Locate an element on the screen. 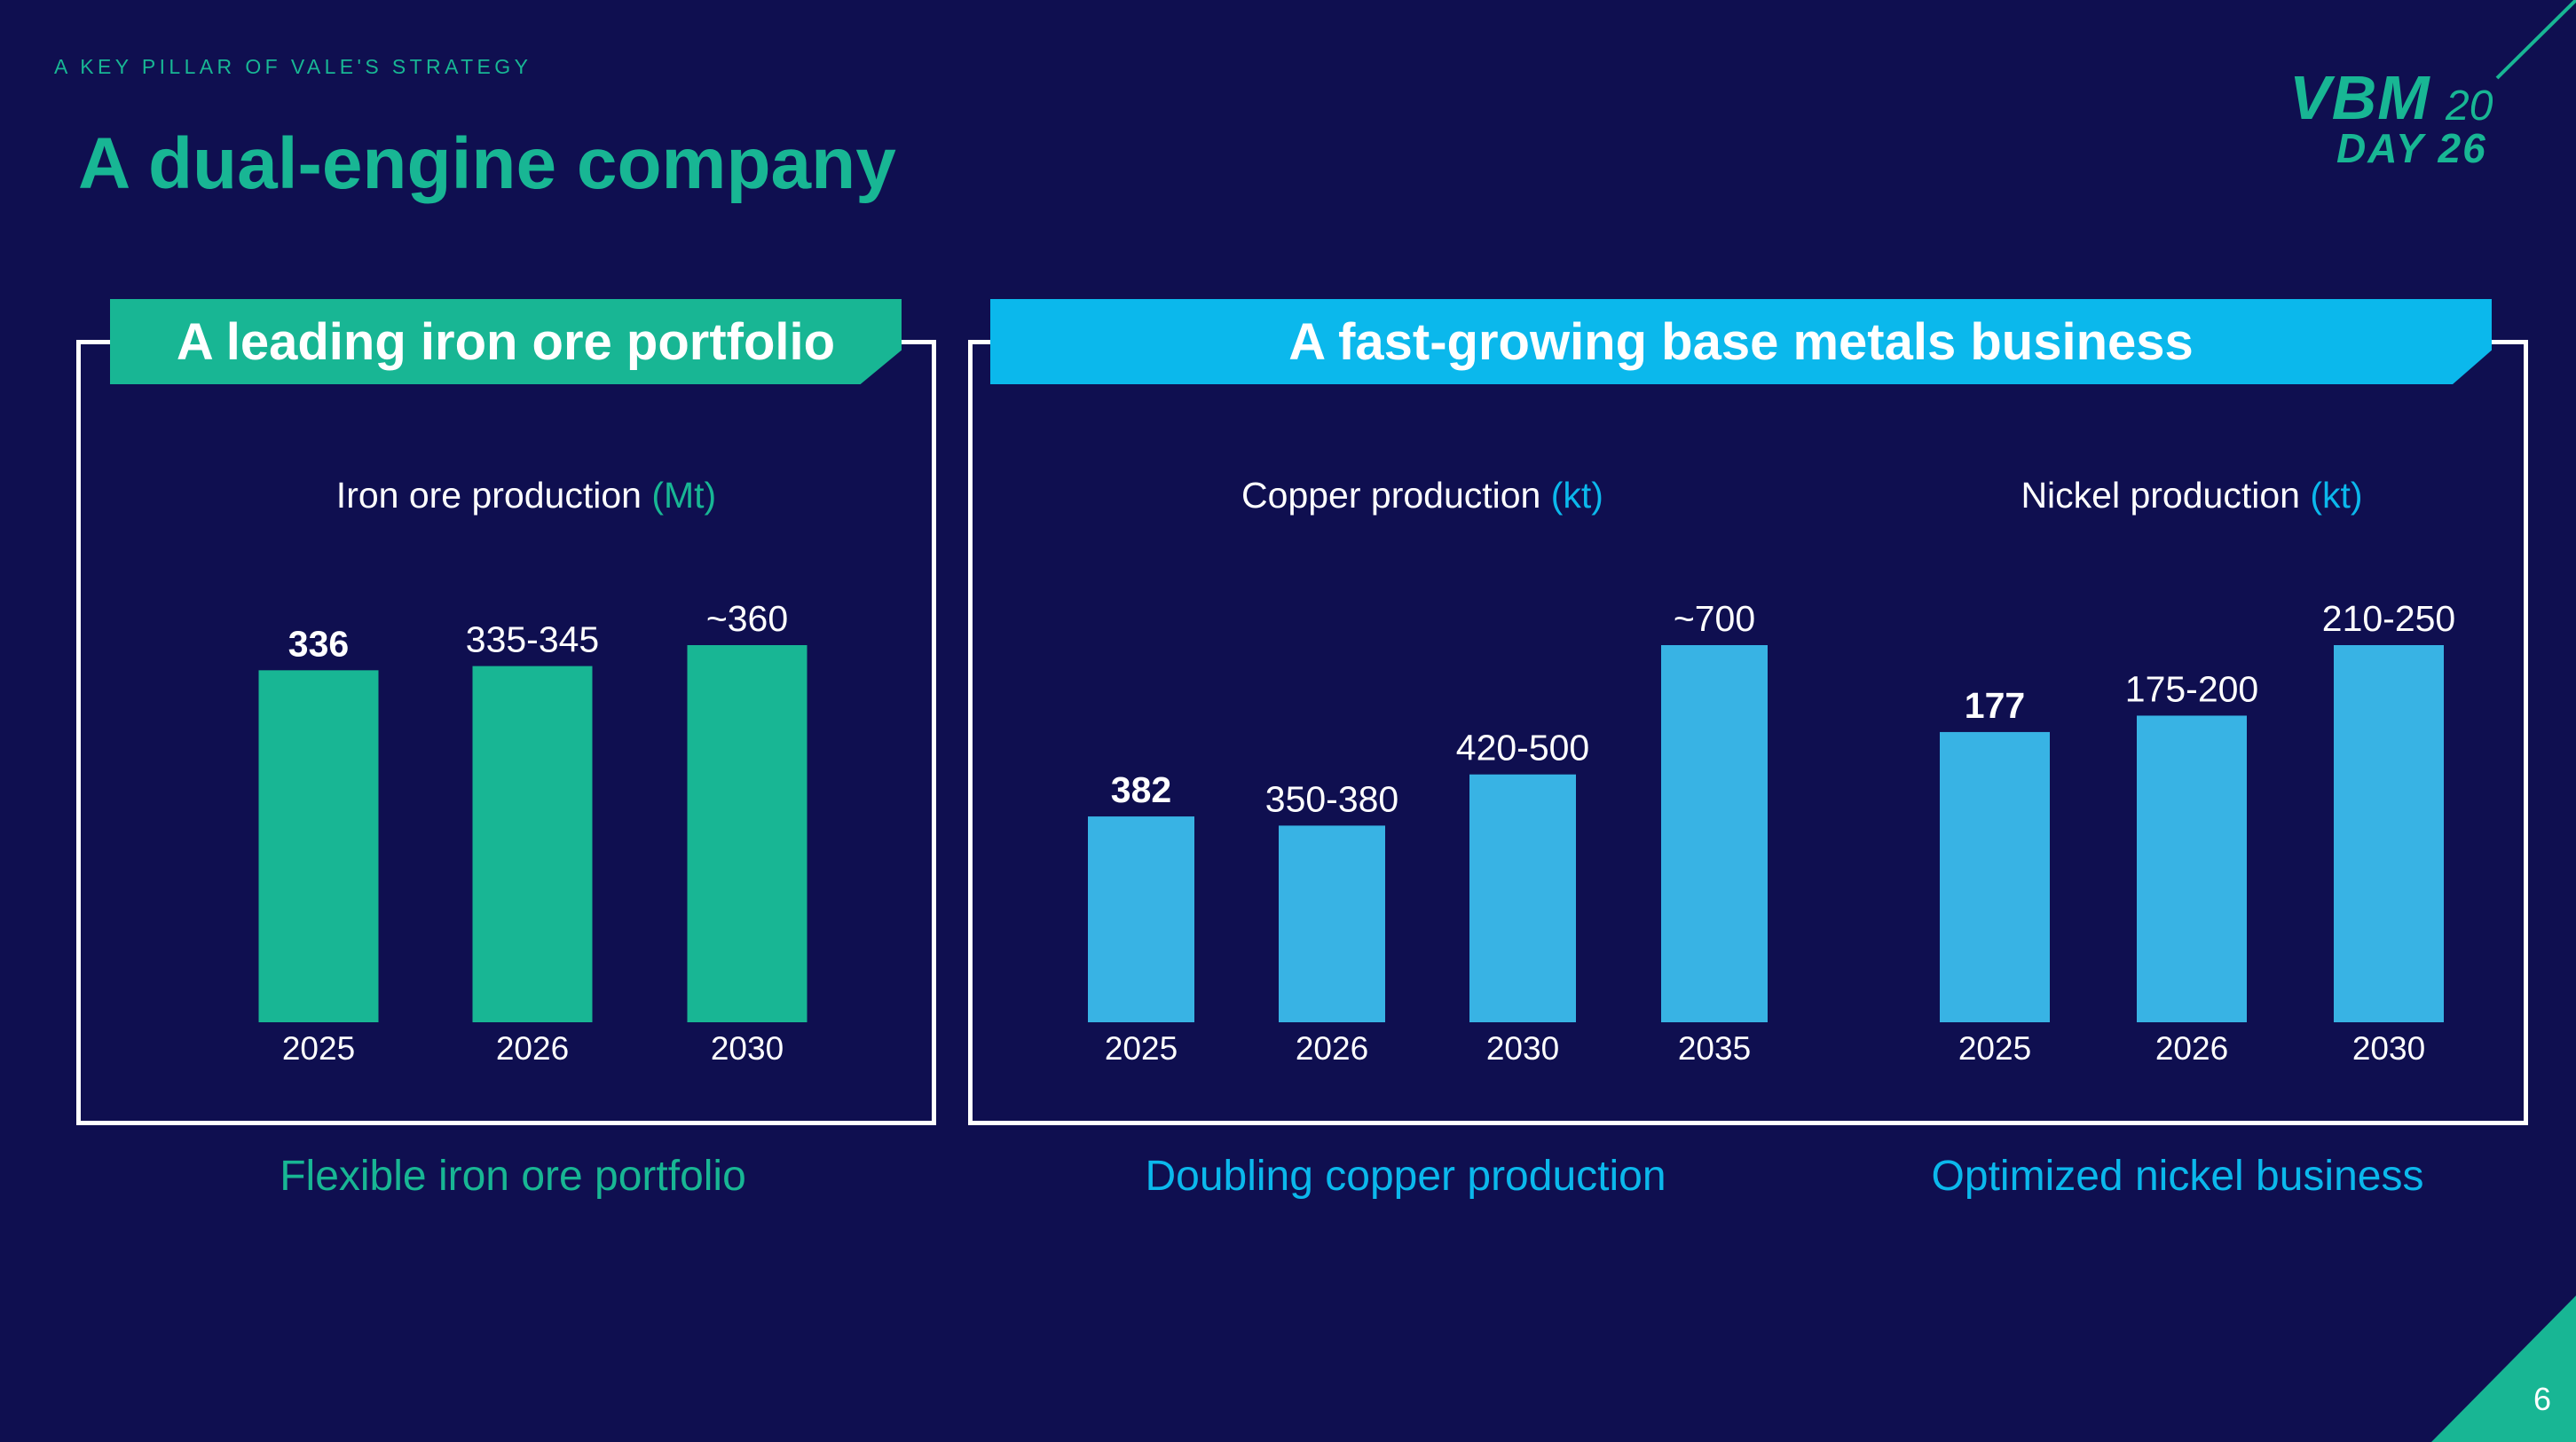  copper-bar-2030 is located at coordinates (1523, 898).